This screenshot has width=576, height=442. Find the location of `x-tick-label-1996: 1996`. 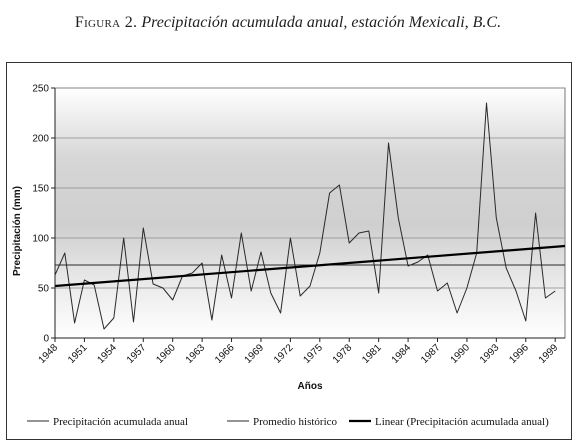

x-tick-label-1996: 1996 is located at coordinates (519, 354).